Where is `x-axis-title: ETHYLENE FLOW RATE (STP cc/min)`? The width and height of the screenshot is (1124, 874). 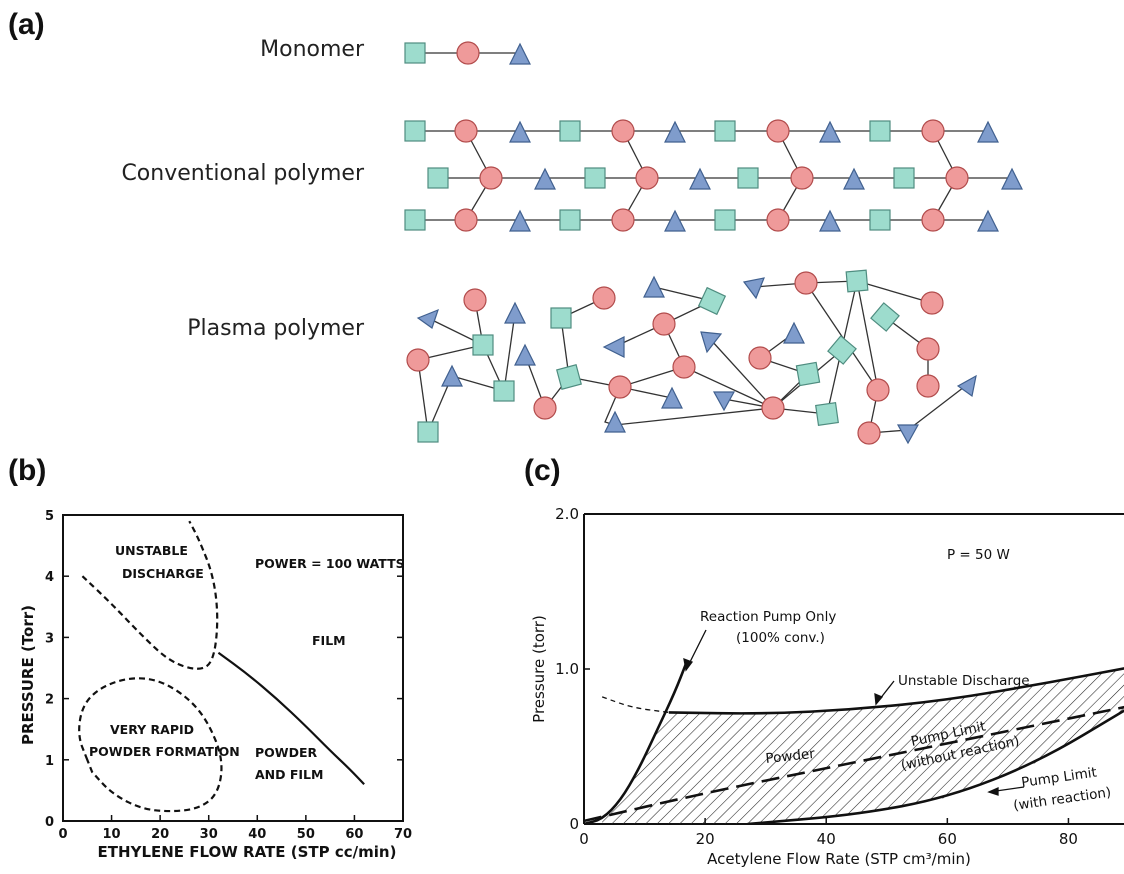 x-axis-title: ETHYLENE FLOW RATE (STP cc/min) is located at coordinates (247, 852).